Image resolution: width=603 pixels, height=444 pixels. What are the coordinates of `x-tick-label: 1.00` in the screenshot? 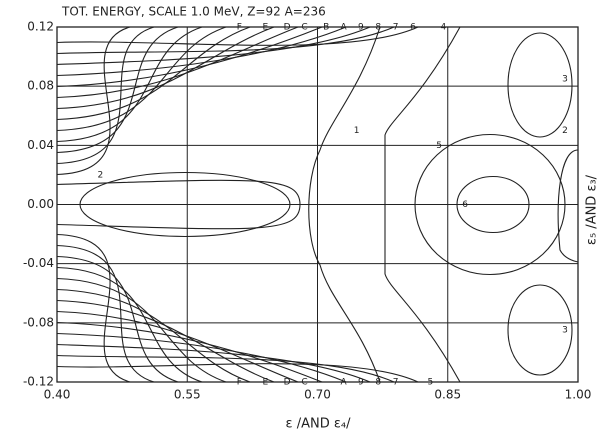 It's located at (578, 395).